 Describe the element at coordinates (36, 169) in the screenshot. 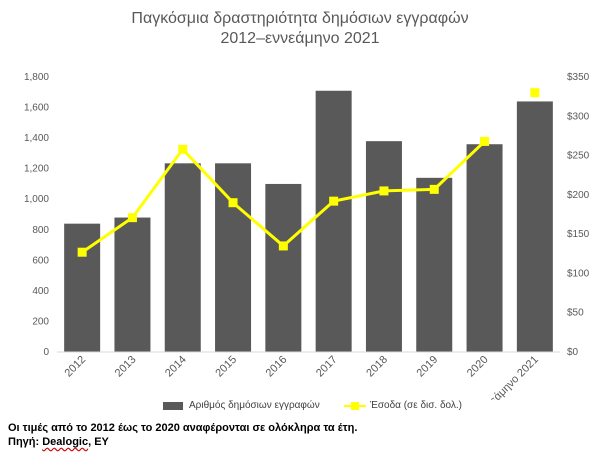

I see `y-left-tick-label: 1,200` at that location.